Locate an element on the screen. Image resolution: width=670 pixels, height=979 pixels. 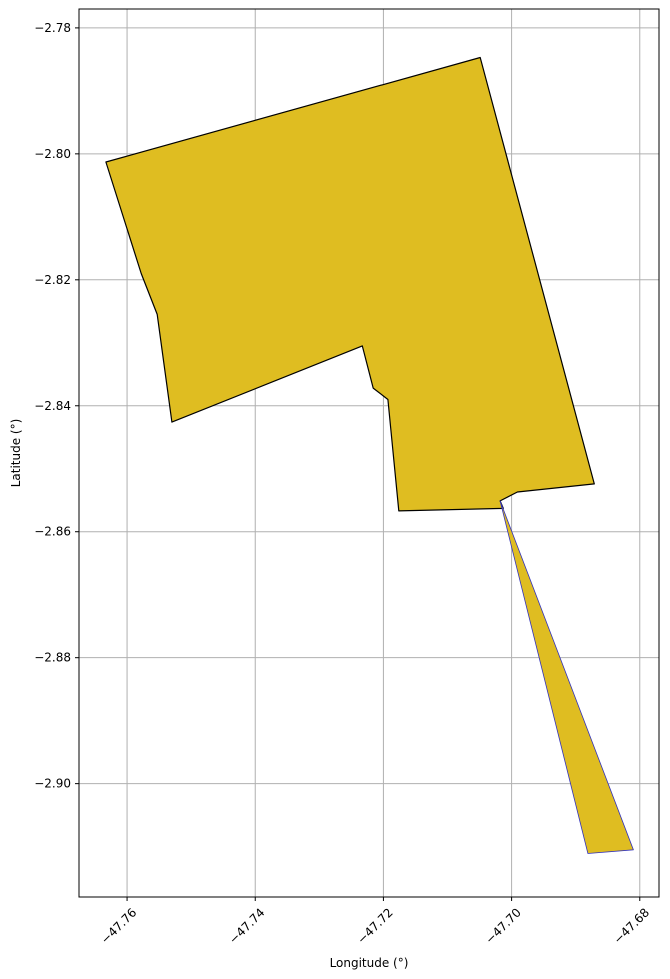
y-tick-label: −2.80 is located at coordinates (52, 154).